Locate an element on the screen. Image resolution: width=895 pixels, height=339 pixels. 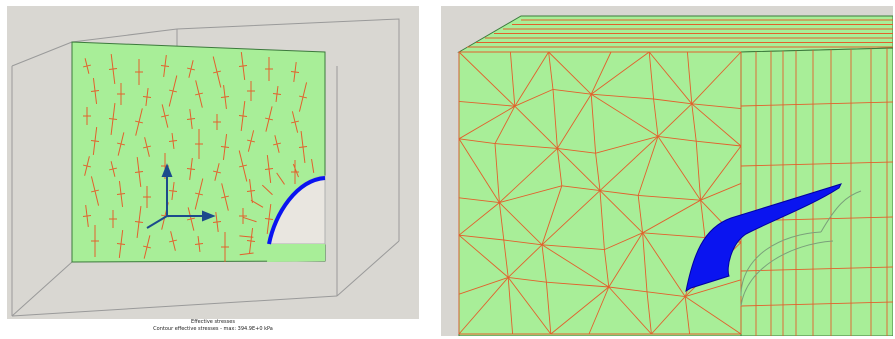
tunnel-lining-surface is located at coordinates (763, 238).